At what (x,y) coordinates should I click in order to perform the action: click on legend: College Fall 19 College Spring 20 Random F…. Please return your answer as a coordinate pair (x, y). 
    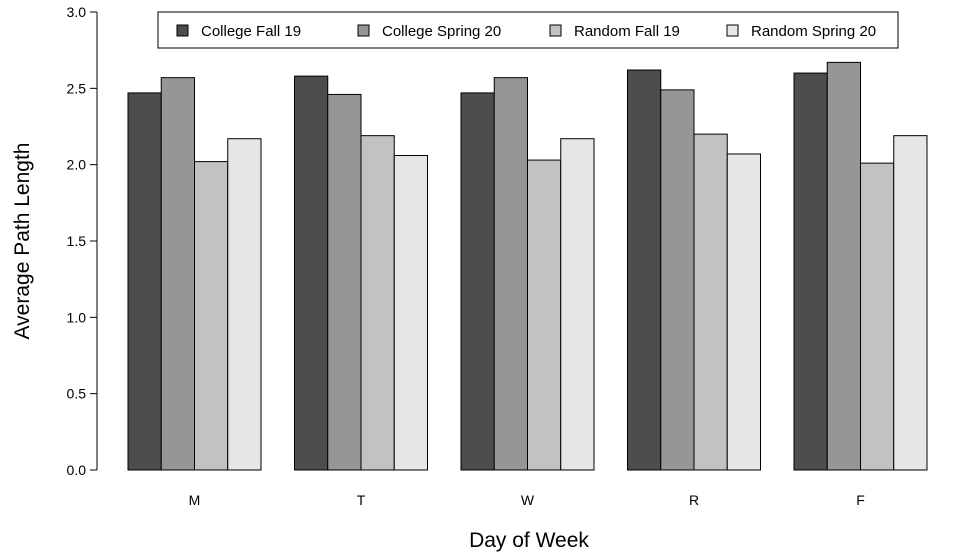
    Looking at the image, I should click on (528, 30).